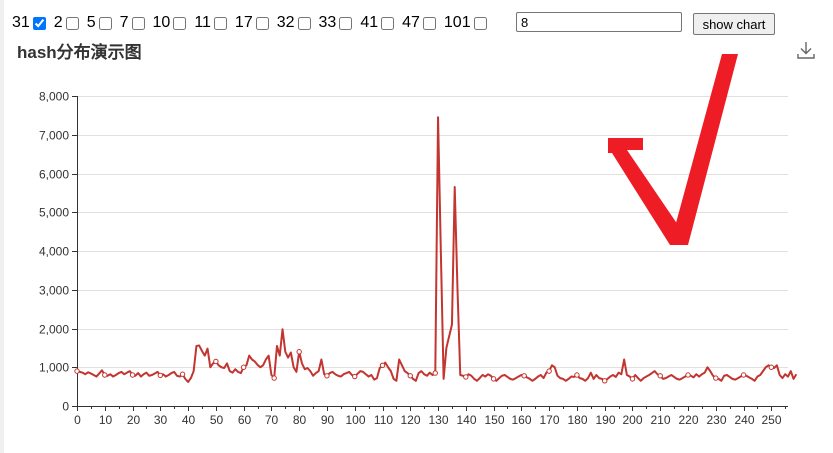 The image size is (833, 453). What do you see at coordinates (54, 330) in the screenshot?
I see `y-tick-label: 2,000` at bounding box center [54, 330].